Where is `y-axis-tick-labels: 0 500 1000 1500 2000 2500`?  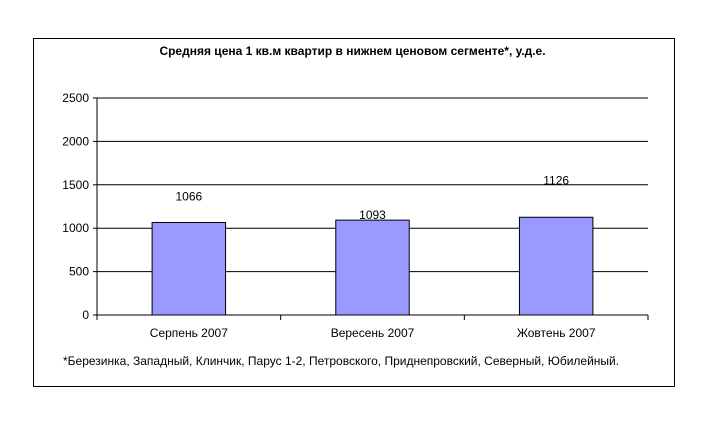 y-axis-tick-labels: 0 500 1000 1500 2000 2500 is located at coordinates (75, 206).